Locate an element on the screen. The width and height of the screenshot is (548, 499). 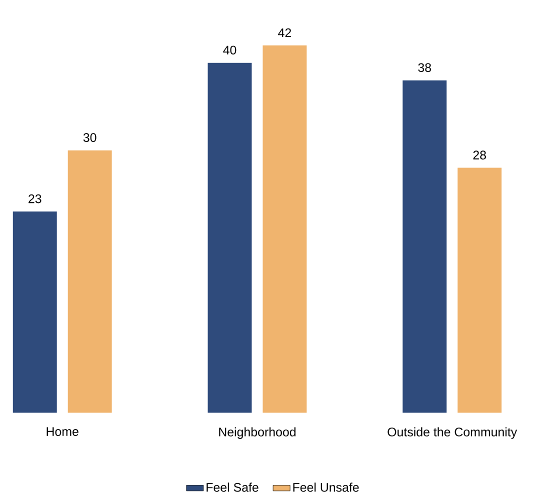
data-label: 42 is located at coordinates (285, 33).